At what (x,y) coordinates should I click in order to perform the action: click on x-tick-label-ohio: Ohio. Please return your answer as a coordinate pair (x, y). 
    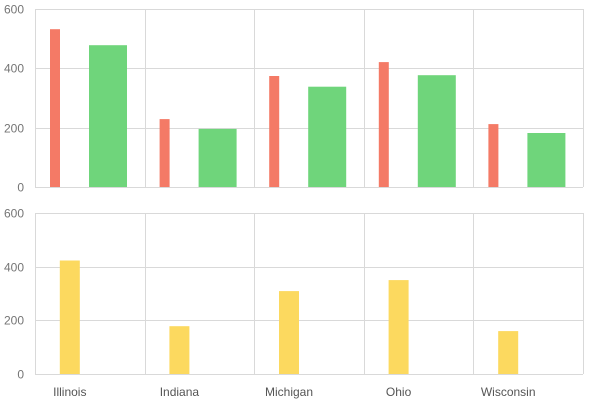
    Looking at the image, I should click on (399, 392).